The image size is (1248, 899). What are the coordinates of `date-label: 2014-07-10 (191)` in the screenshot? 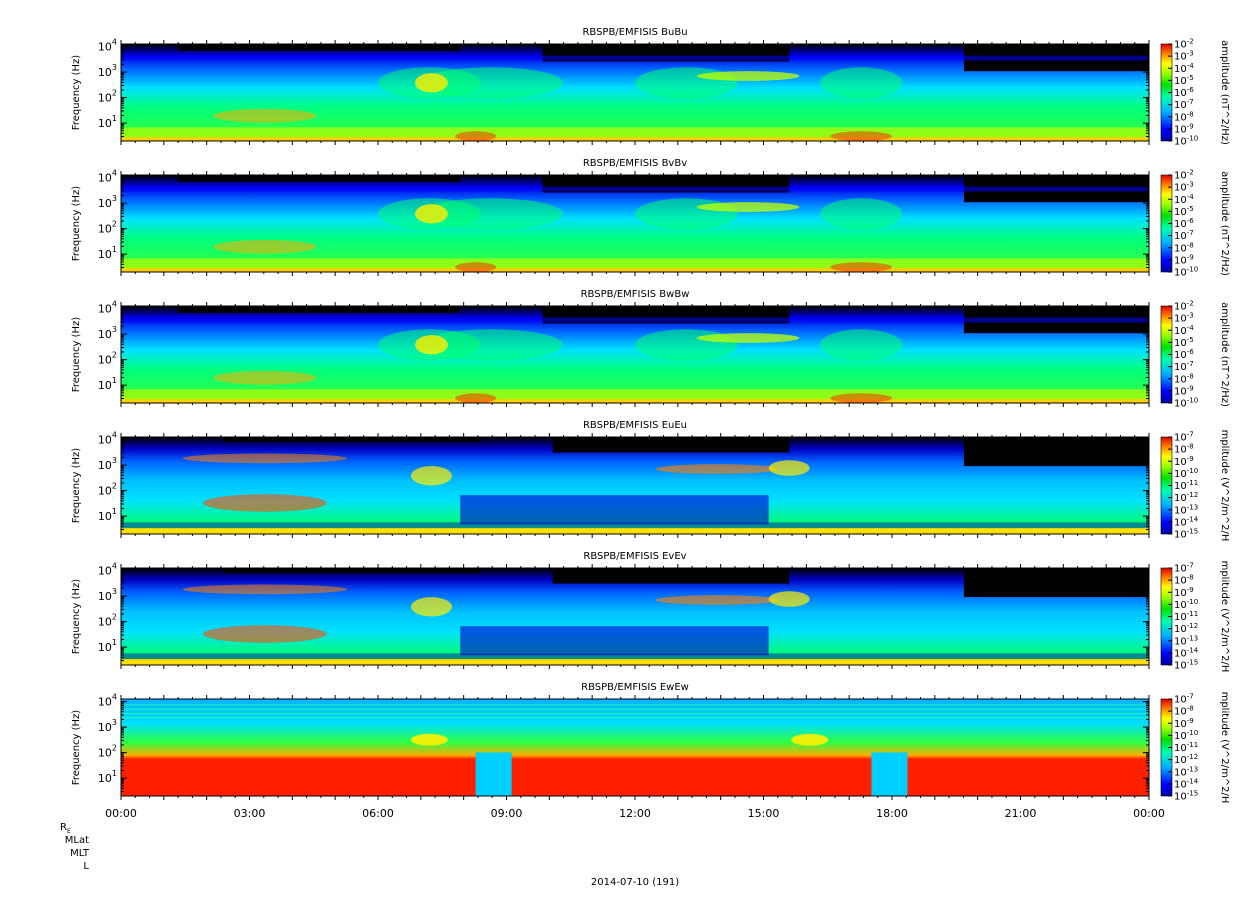 It's located at (635, 882).